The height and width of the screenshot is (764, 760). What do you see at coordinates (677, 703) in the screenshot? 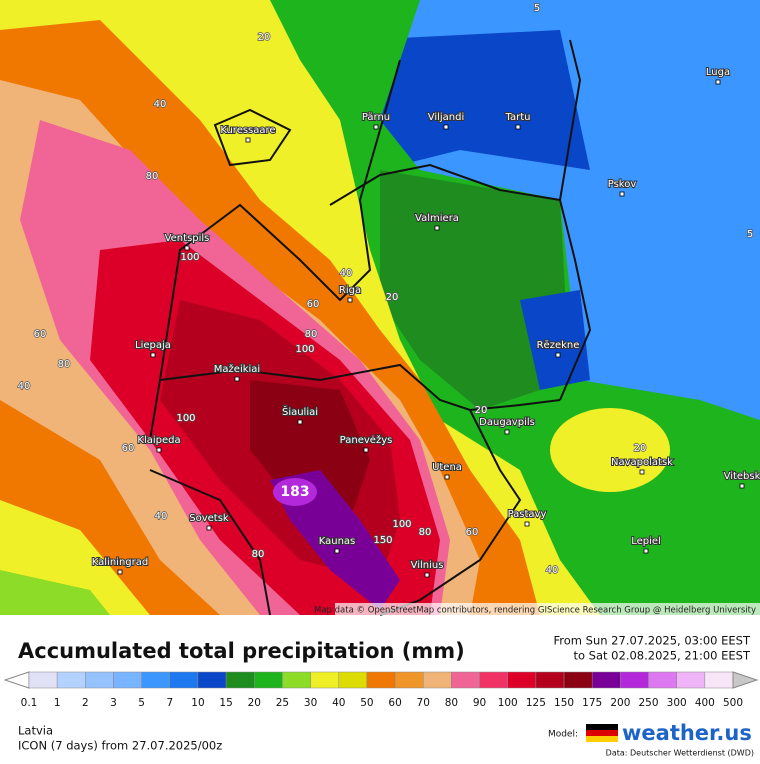
I see `legend-label: 300` at bounding box center [677, 703].